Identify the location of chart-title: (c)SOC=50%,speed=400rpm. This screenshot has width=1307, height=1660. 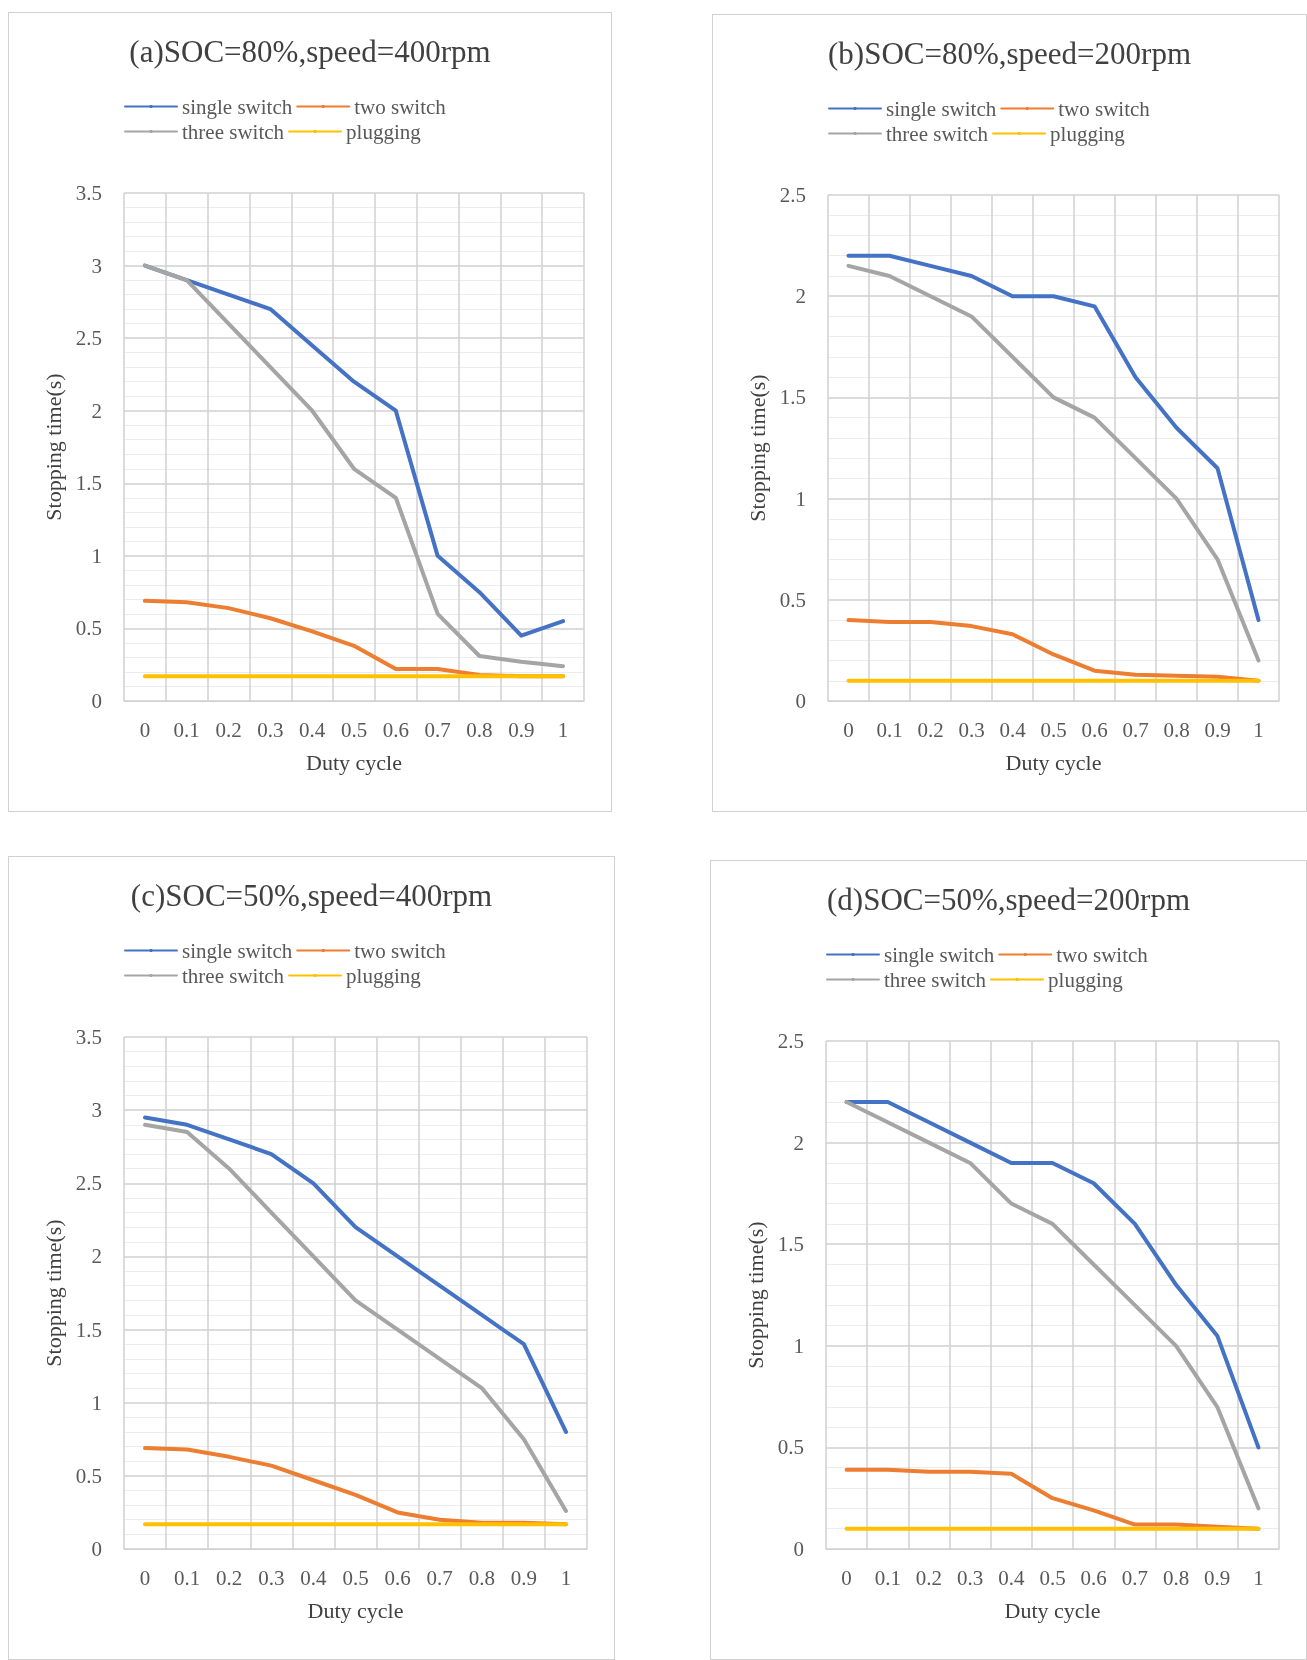
(311, 895).